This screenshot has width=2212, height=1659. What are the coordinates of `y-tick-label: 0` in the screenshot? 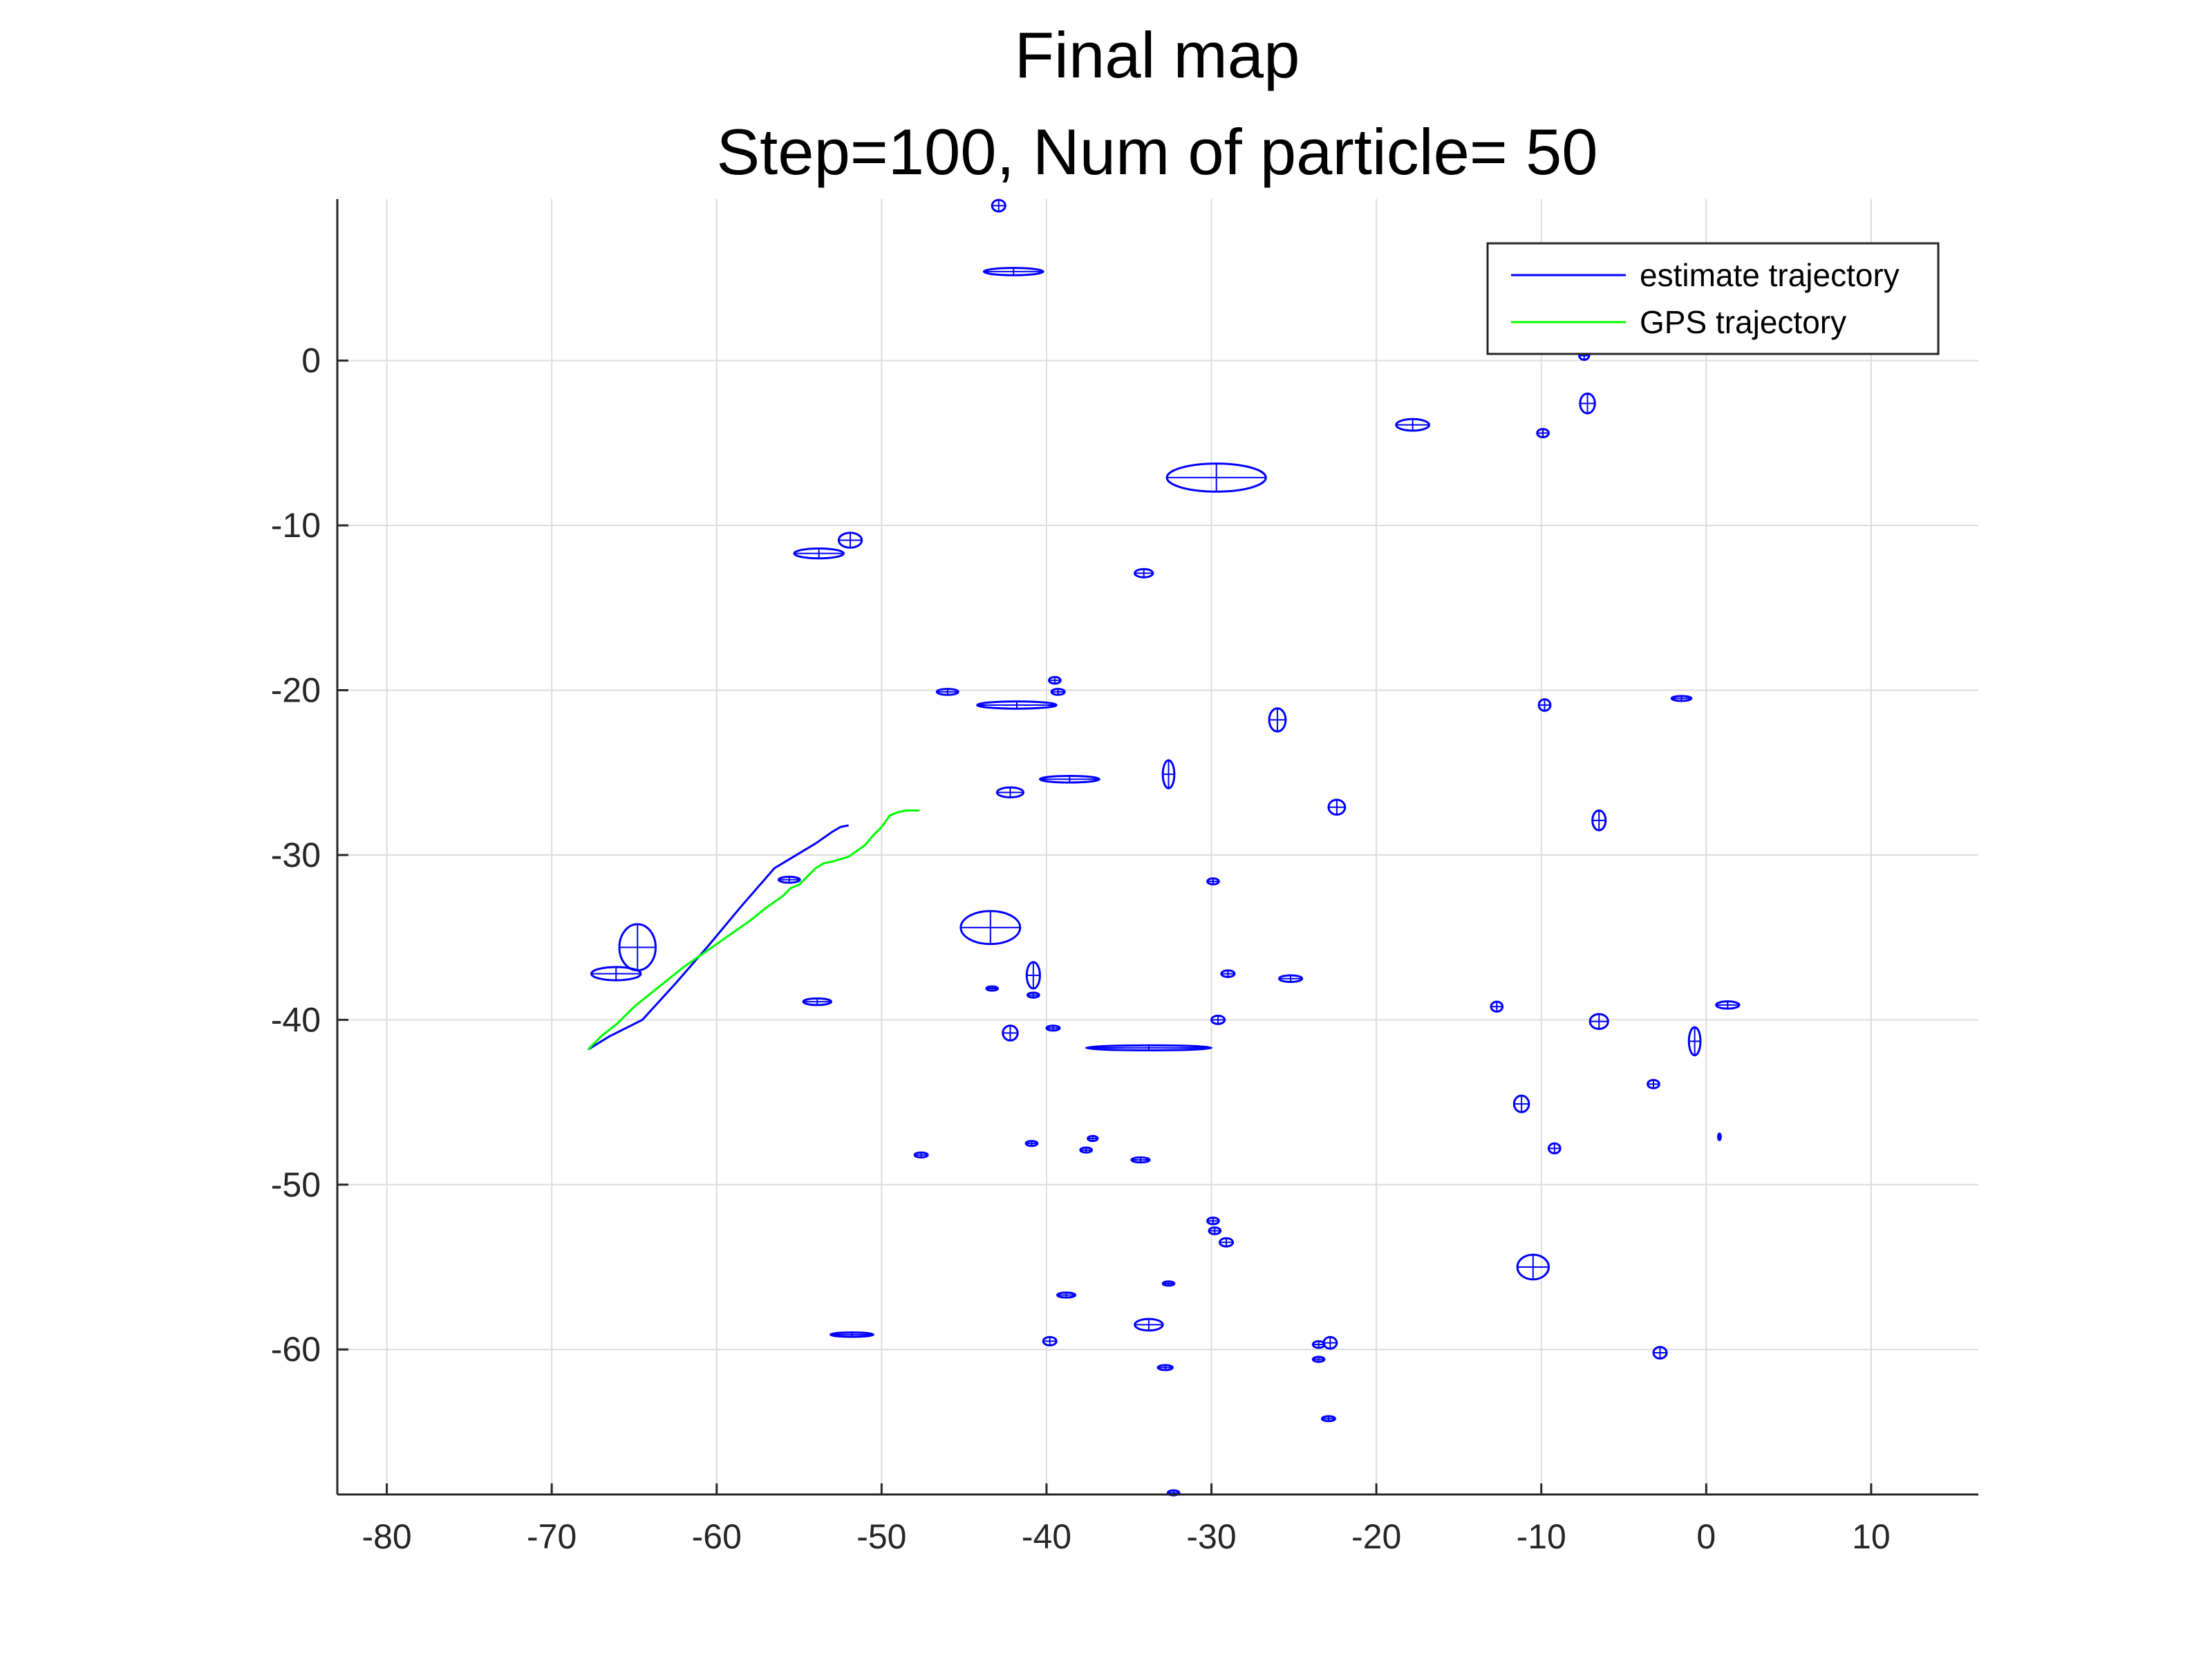 It's located at (311, 360).